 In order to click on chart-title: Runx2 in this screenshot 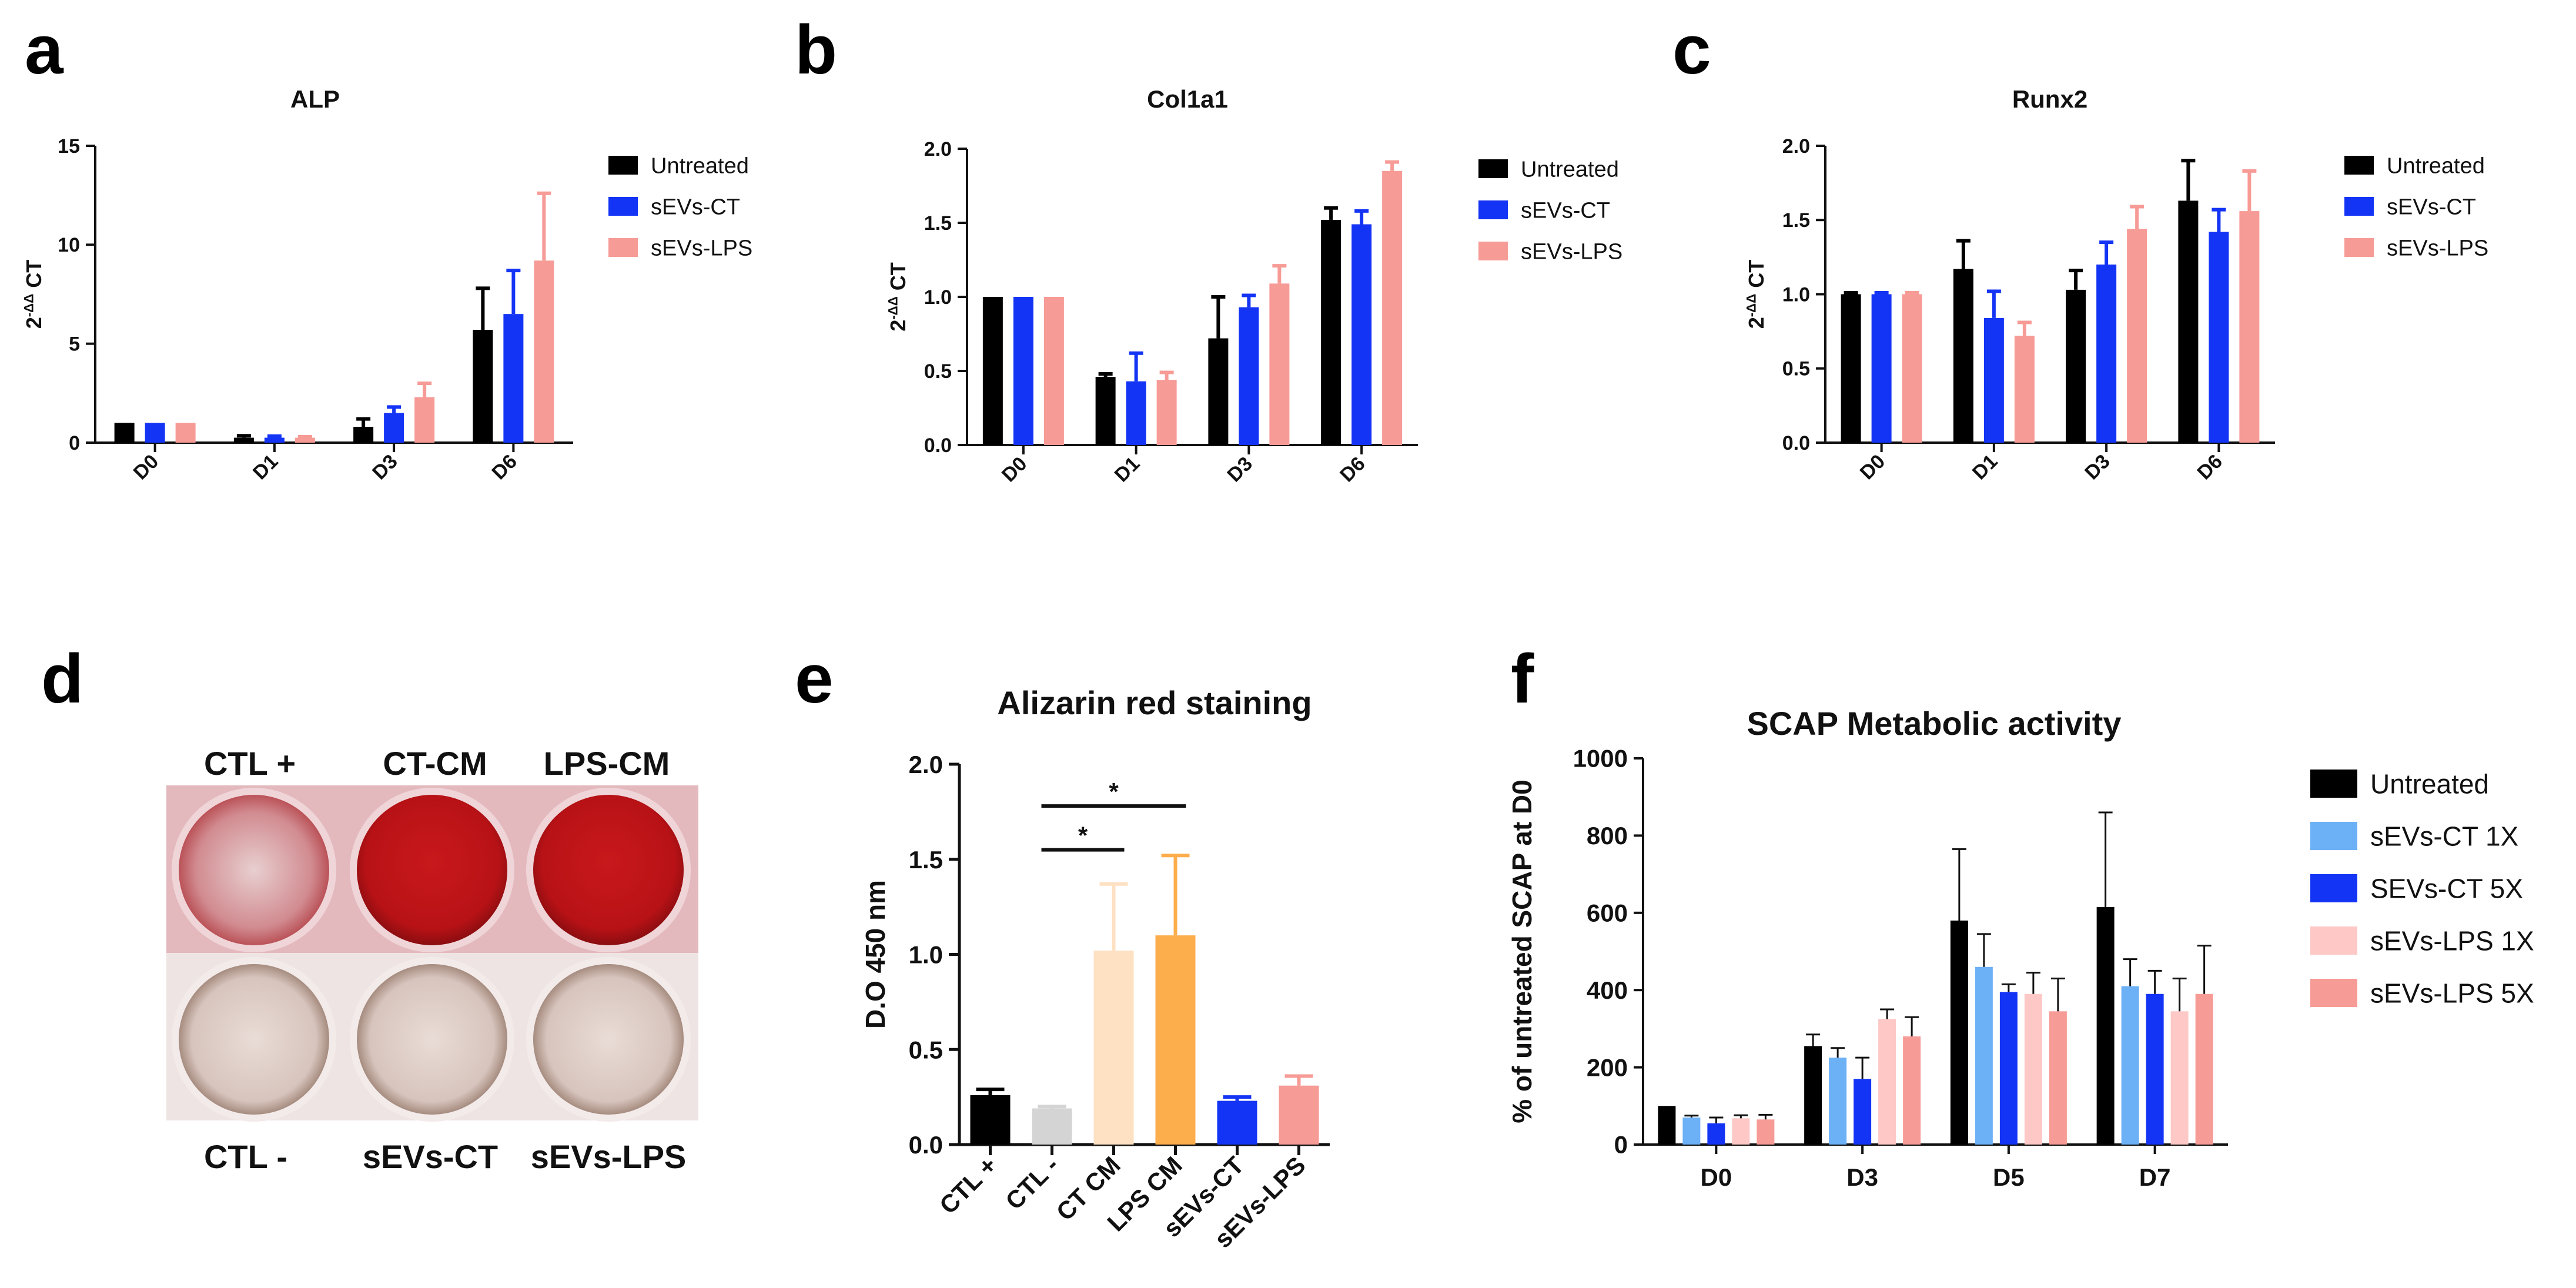, I will do `click(2049, 99)`.